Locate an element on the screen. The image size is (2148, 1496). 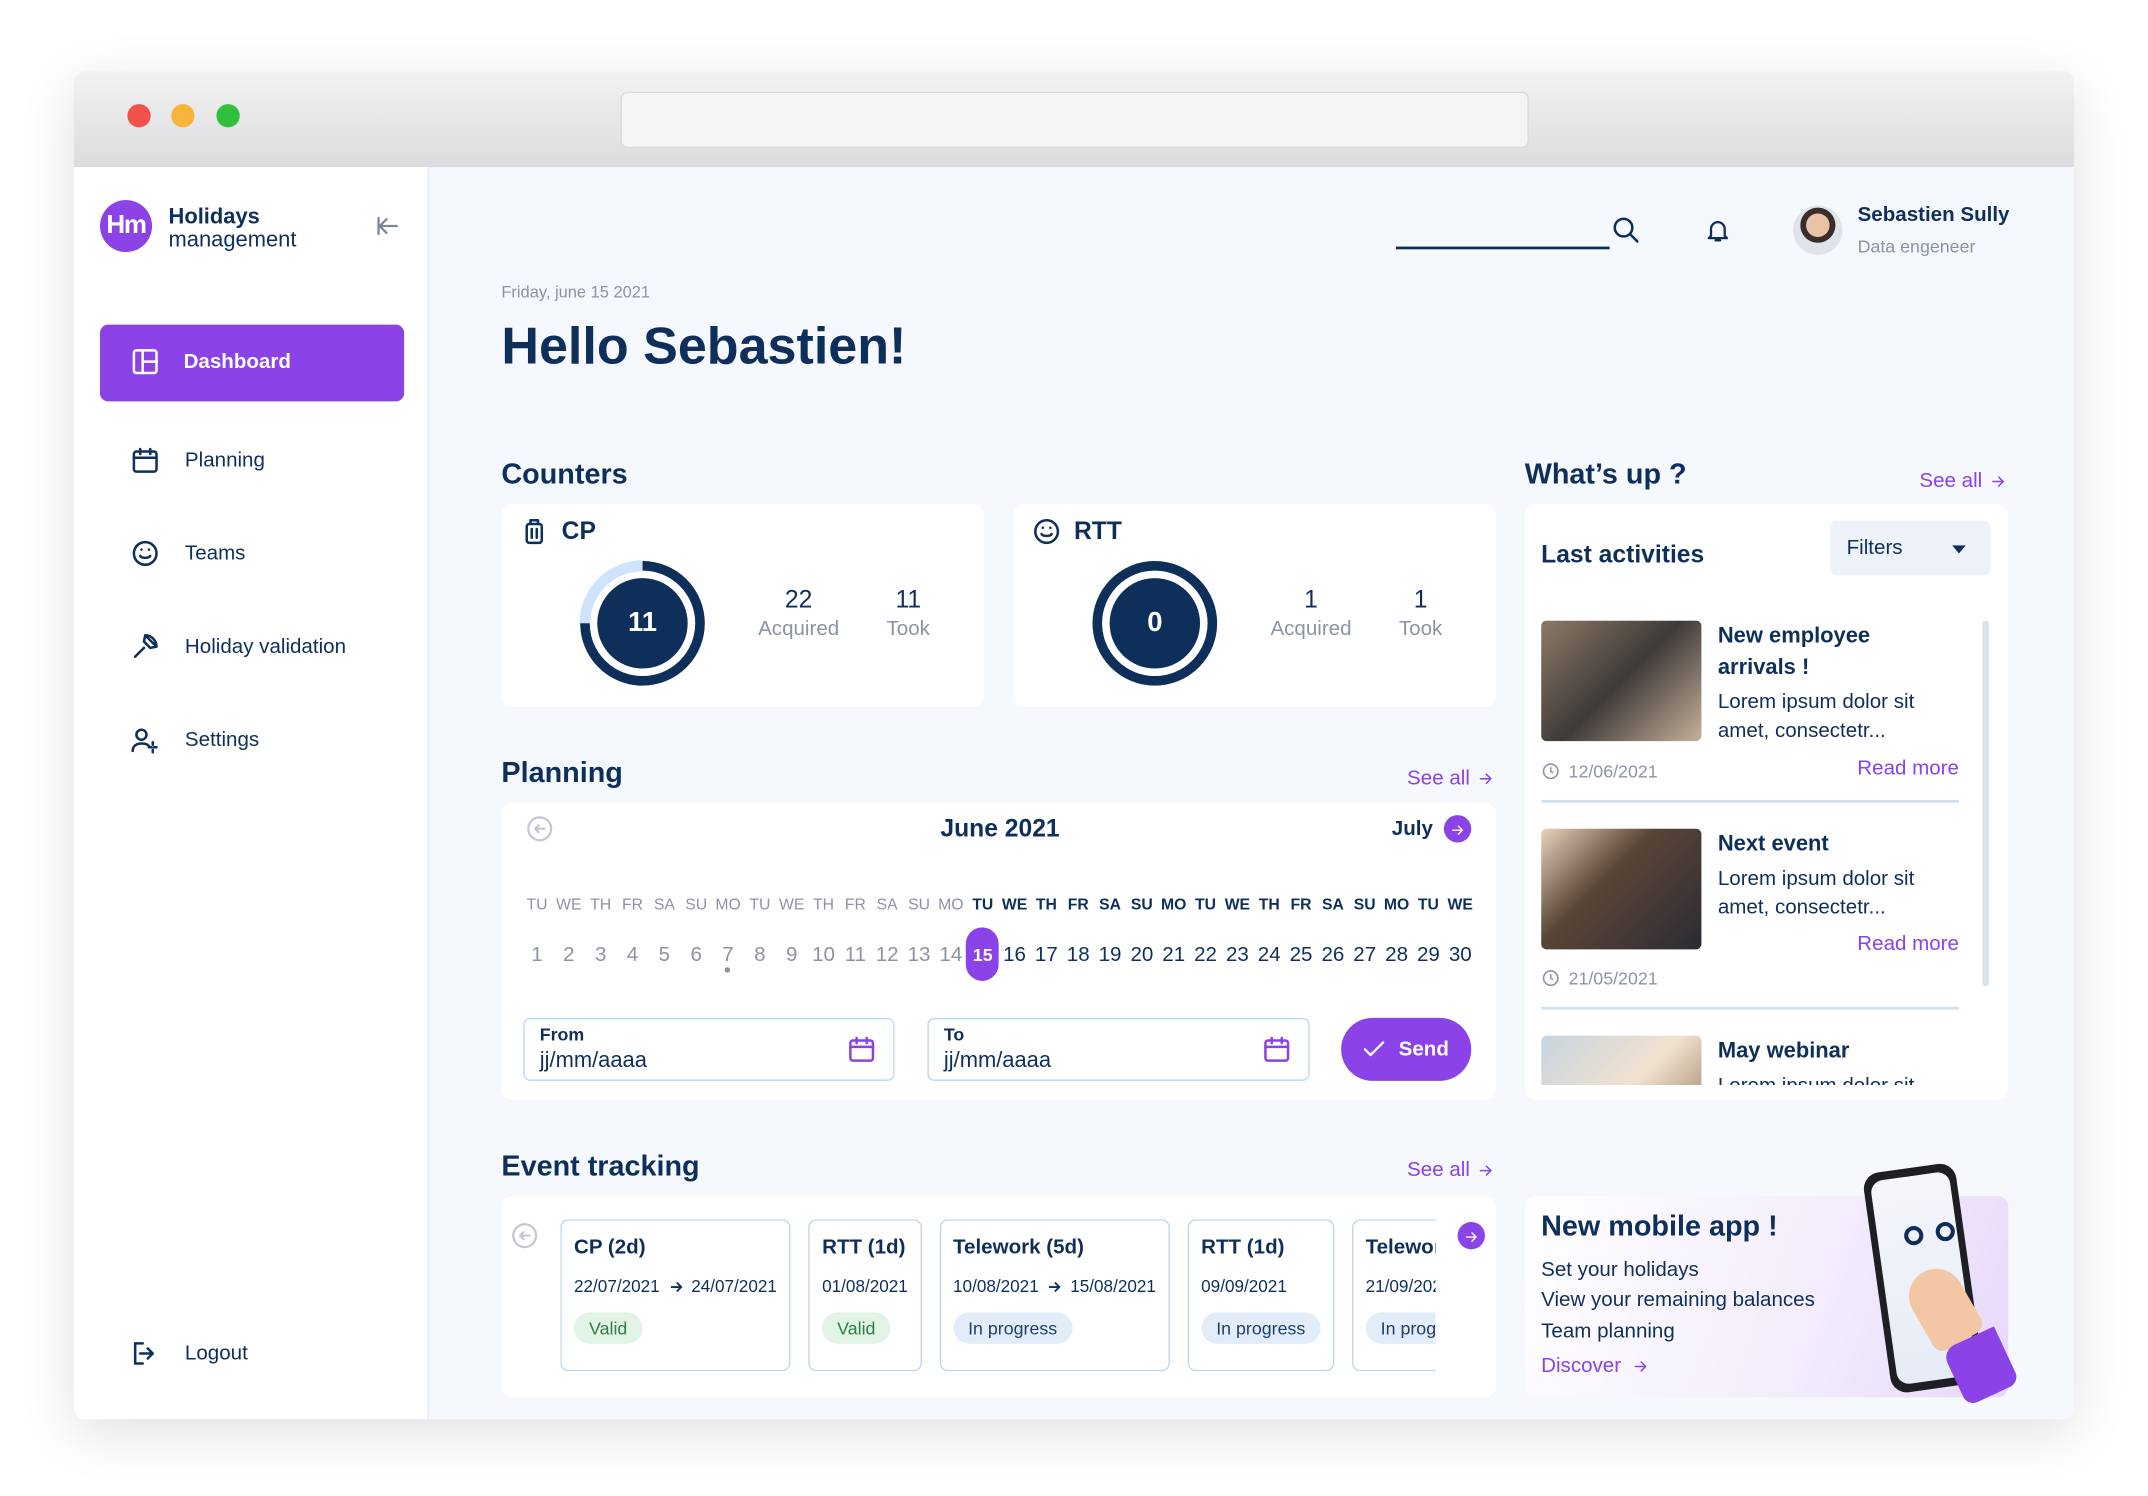
activity-image is located at coordinates (1621, 889).